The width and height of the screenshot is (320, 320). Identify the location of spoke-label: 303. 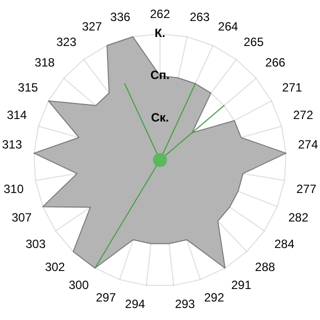
(36, 244).